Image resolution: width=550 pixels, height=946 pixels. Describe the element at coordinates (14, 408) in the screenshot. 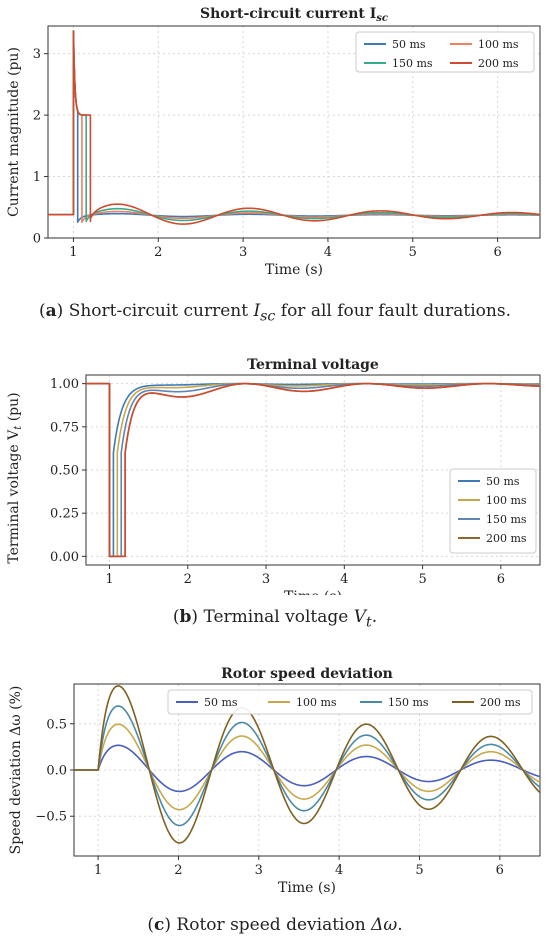

I see `y-axis-label-suffix: (pu)` at that location.